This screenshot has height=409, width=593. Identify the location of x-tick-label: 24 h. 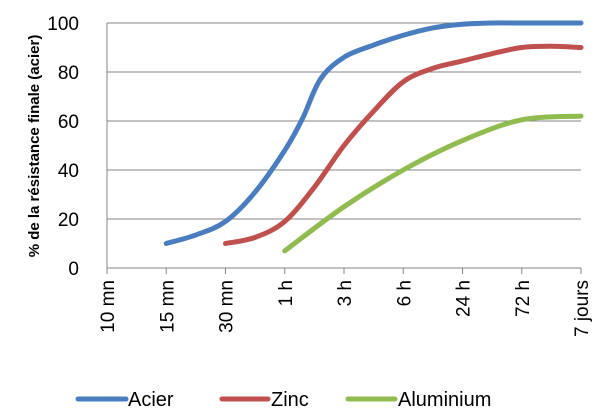
(464, 298).